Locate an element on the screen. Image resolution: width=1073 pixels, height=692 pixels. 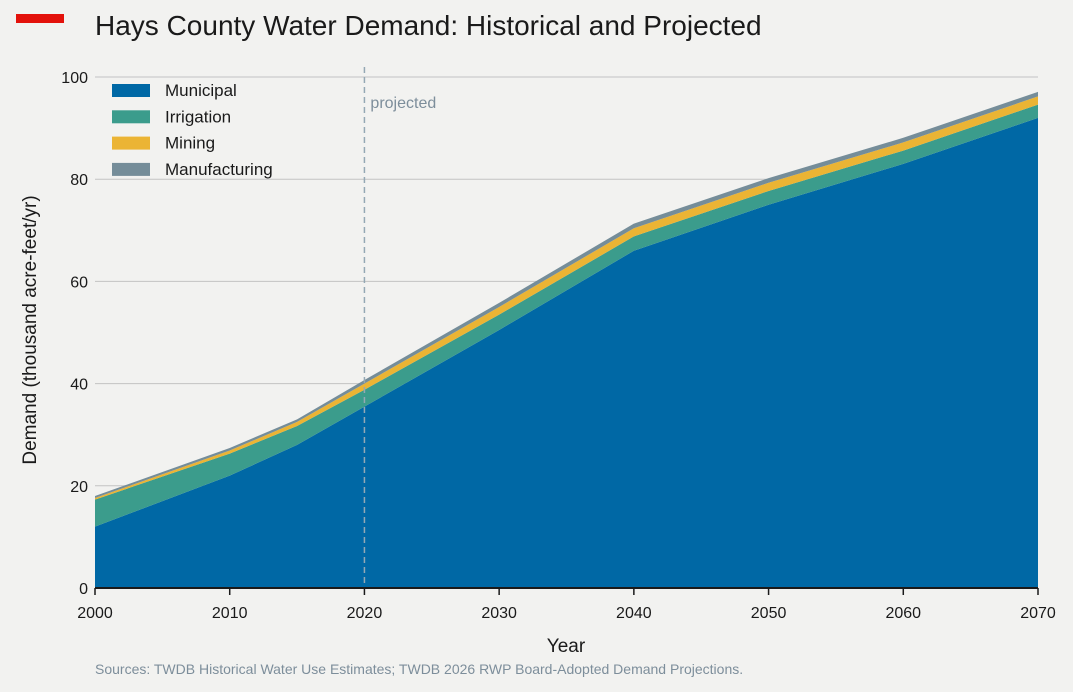
x-tick-label-2070: 2070 is located at coordinates (1038, 613).